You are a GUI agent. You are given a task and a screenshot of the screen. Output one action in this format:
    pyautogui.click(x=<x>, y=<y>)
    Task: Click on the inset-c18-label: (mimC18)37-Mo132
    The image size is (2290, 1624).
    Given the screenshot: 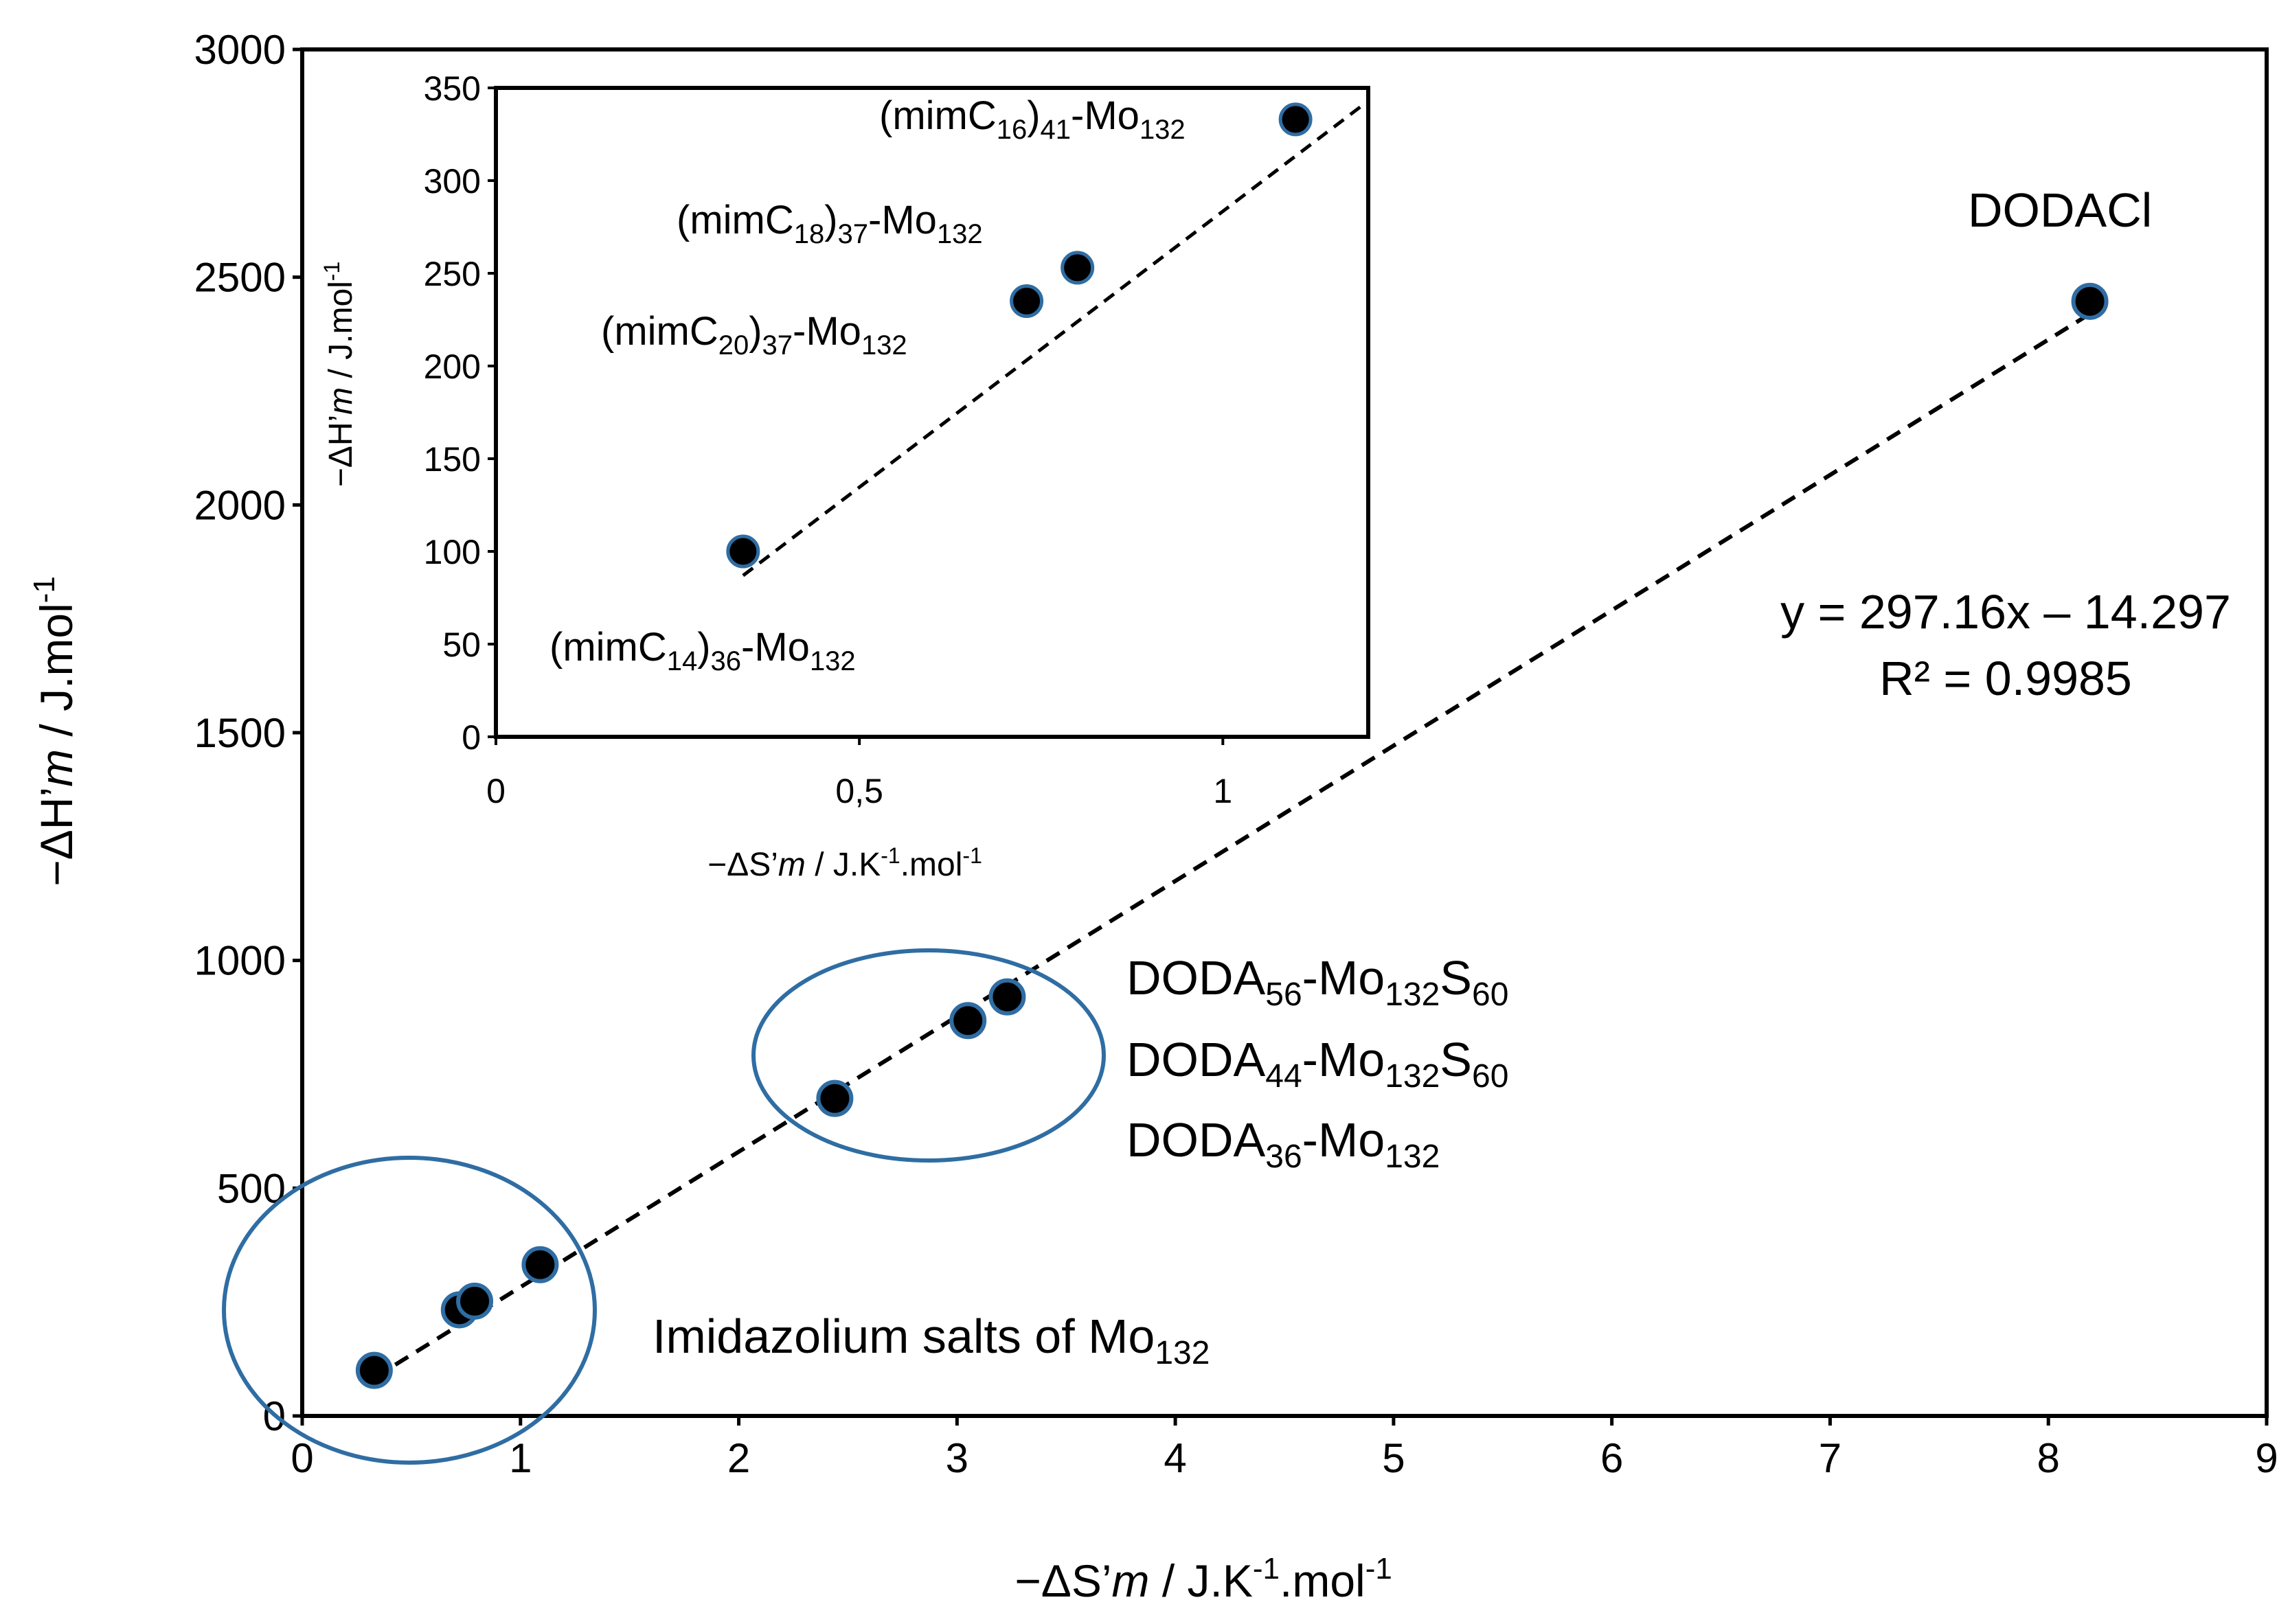 What is the action you would take?
    pyautogui.click(x=830, y=223)
    